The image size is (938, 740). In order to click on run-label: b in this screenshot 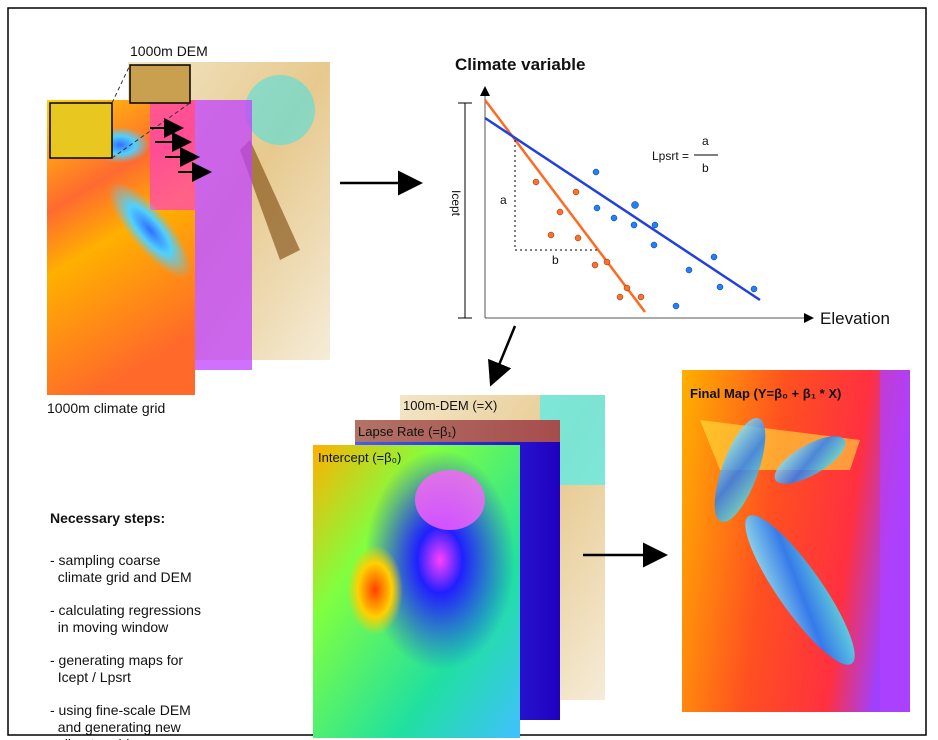, I will do `click(555, 260)`.